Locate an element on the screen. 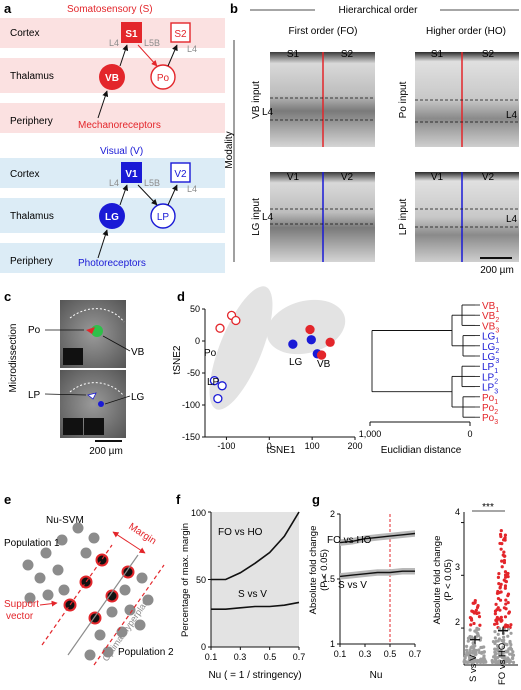 This screenshot has height=690, width=521. s2-label: S2 is located at coordinates (180, 34).